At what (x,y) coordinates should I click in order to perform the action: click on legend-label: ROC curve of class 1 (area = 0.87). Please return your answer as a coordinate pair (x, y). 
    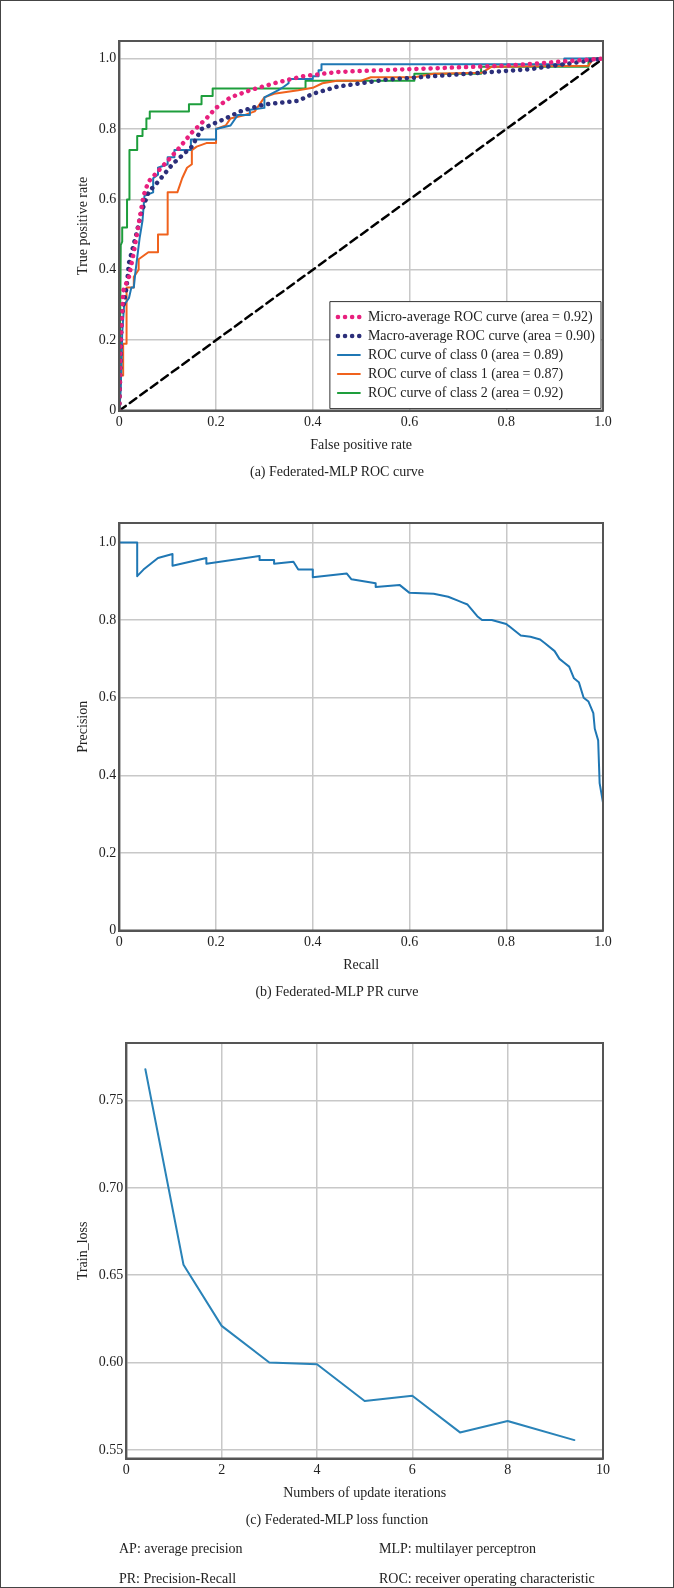
    Looking at the image, I should click on (465, 373).